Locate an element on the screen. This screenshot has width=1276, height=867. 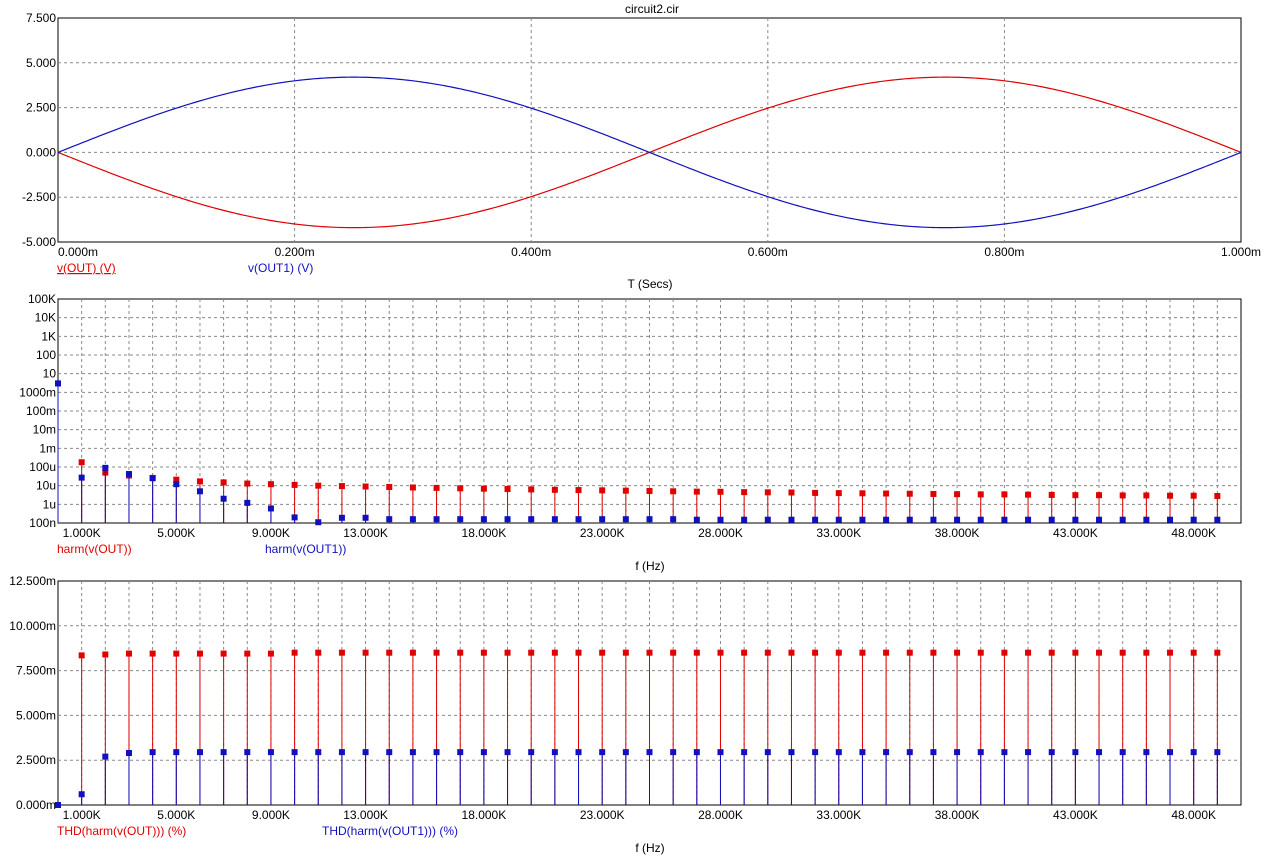
x-tick-label: 38.000K is located at coordinates (957, 533).